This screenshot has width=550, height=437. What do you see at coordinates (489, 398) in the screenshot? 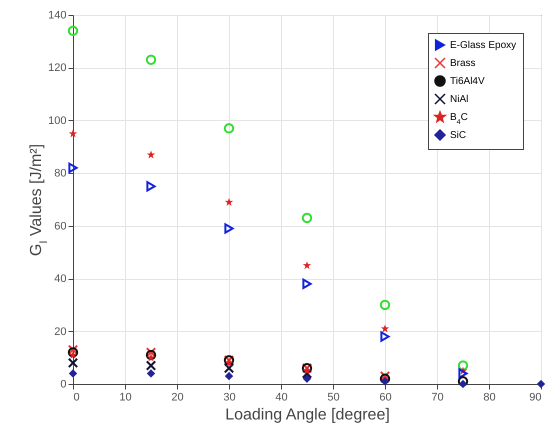
I see `x-tick-label: 80` at bounding box center [489, 398].